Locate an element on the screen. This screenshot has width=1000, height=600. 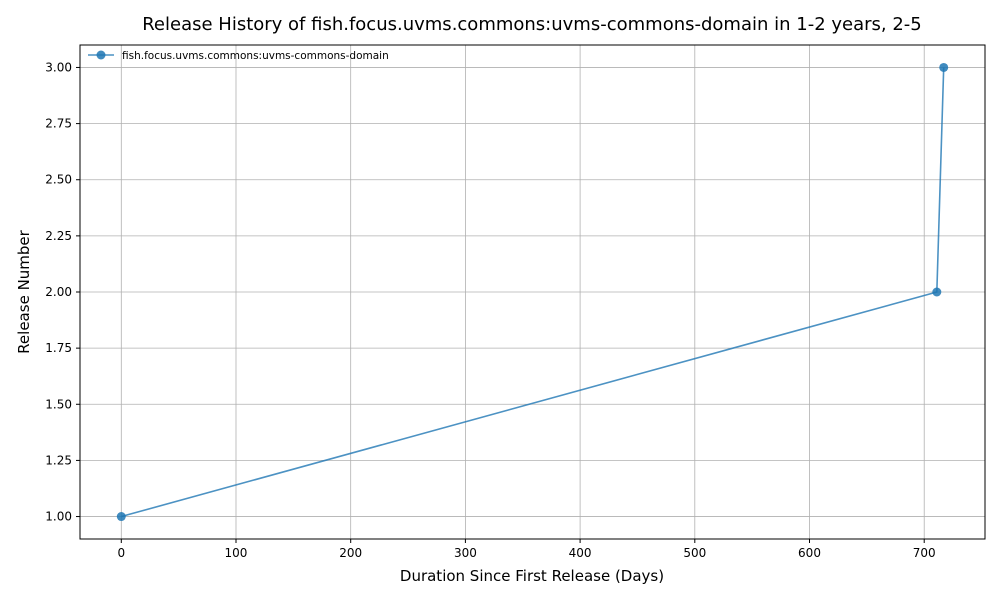
x-tick-label: 100 is located at coordinates (236, 553).